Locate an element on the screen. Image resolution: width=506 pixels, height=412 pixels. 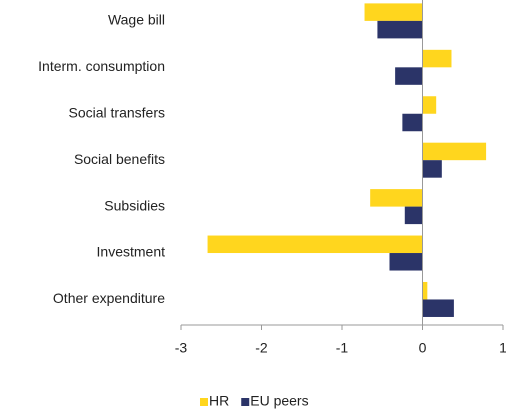
legend-label: EU peers is located at coordinates (279, 401).